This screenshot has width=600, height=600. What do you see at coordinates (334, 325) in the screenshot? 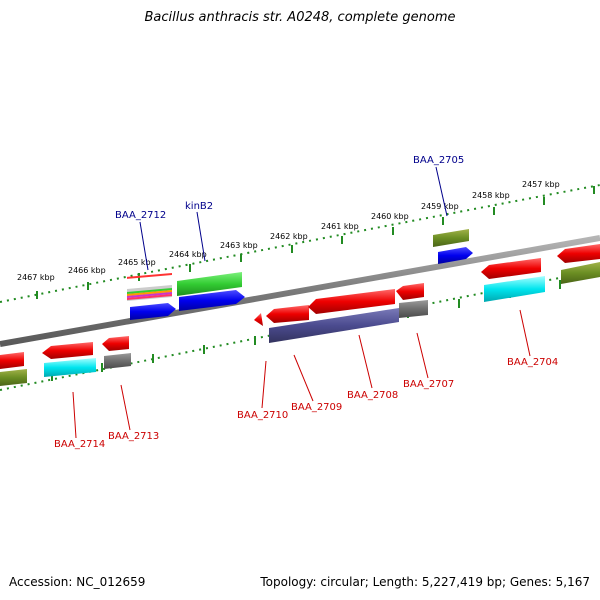
I see `gene-purple` at bounding box center [334, 325].